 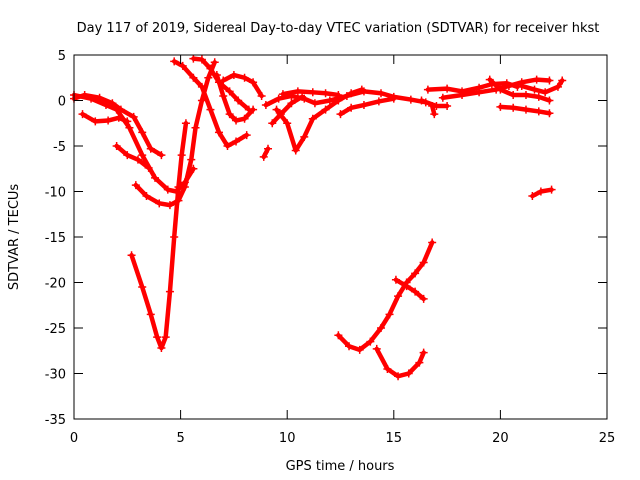 What do you see at coordinates (62, 102) in the screenshot?
I see `y-tick-label: 0` at bounding box center [62, 102].